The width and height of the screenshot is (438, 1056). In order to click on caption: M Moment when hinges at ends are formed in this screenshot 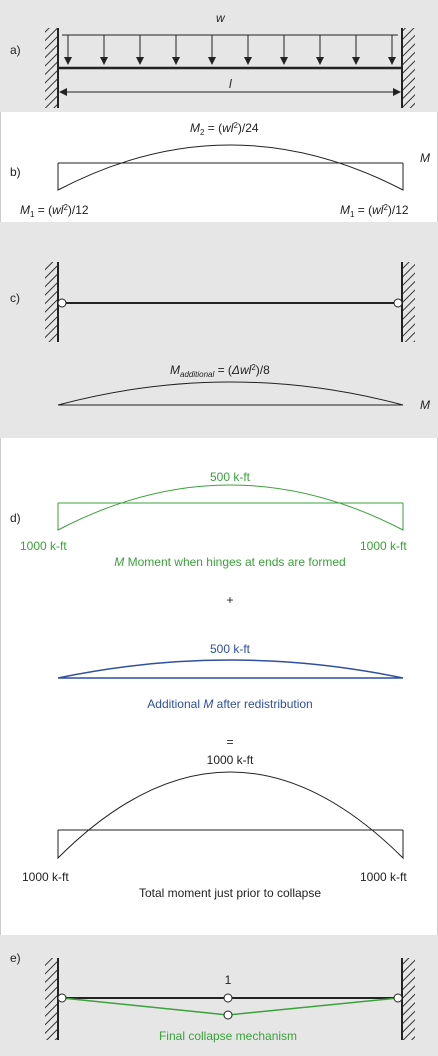, I will do `click(229, 562)`.